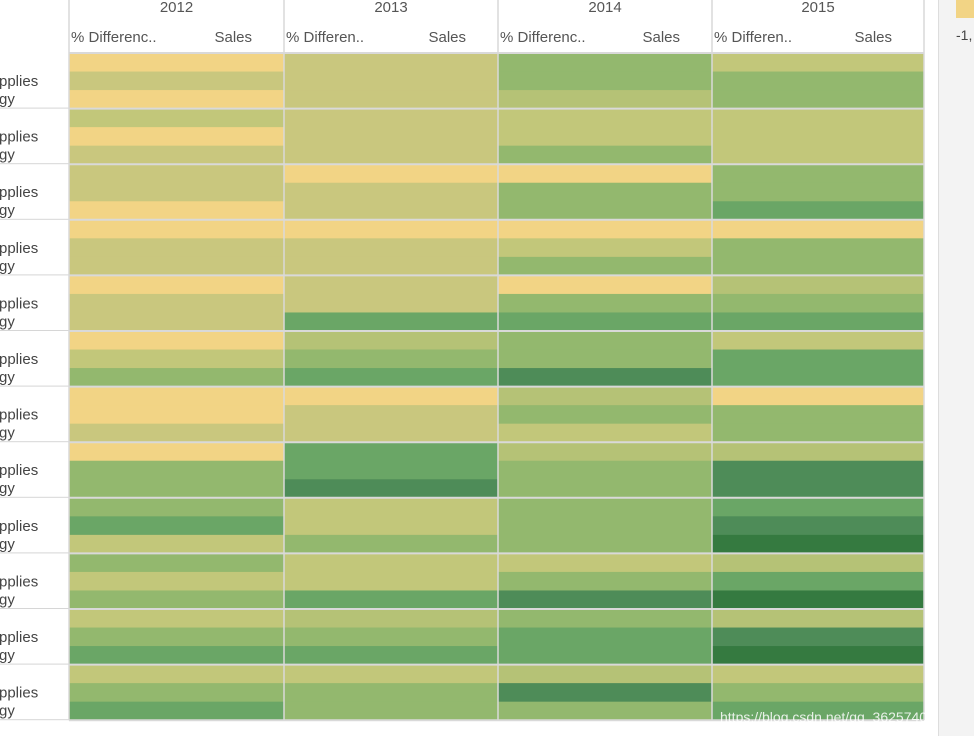  Describe the element at coordinates (965, 9) in the screenshot. I see `legend-swatch` at that location.